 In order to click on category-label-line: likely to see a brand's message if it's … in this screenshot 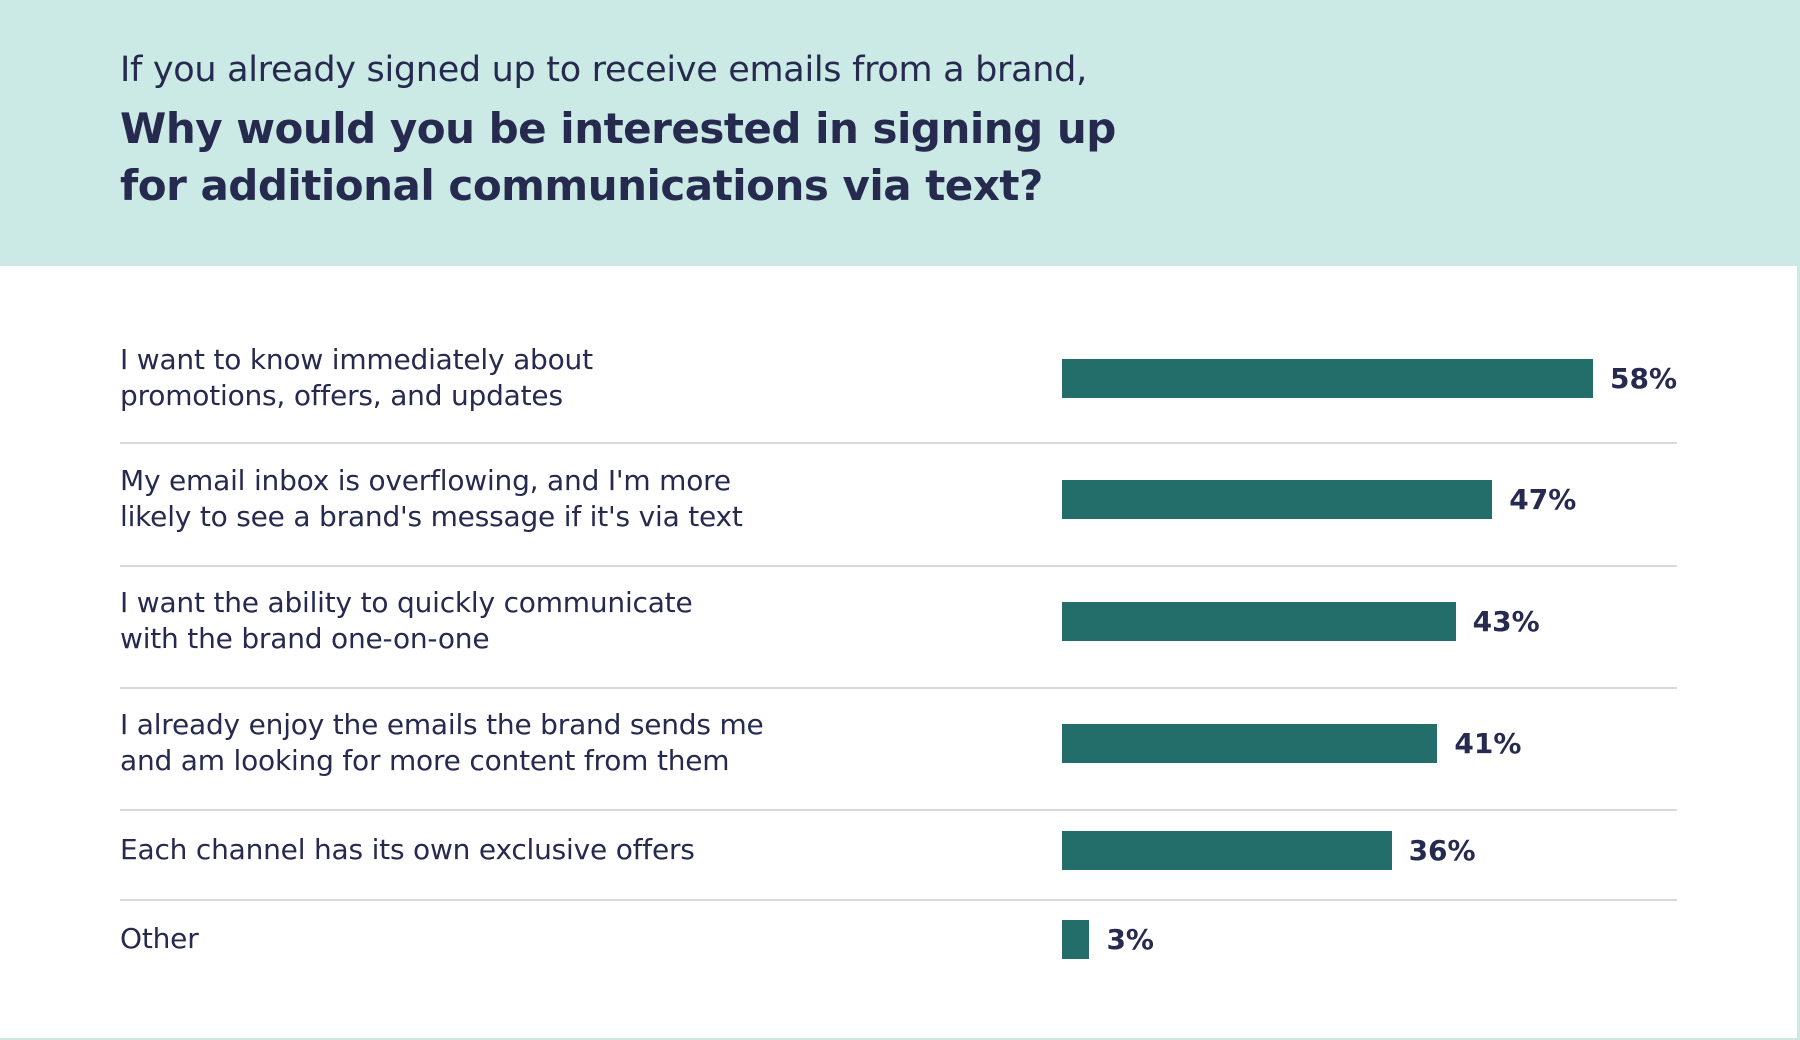, I will do `click(431, 516)`.